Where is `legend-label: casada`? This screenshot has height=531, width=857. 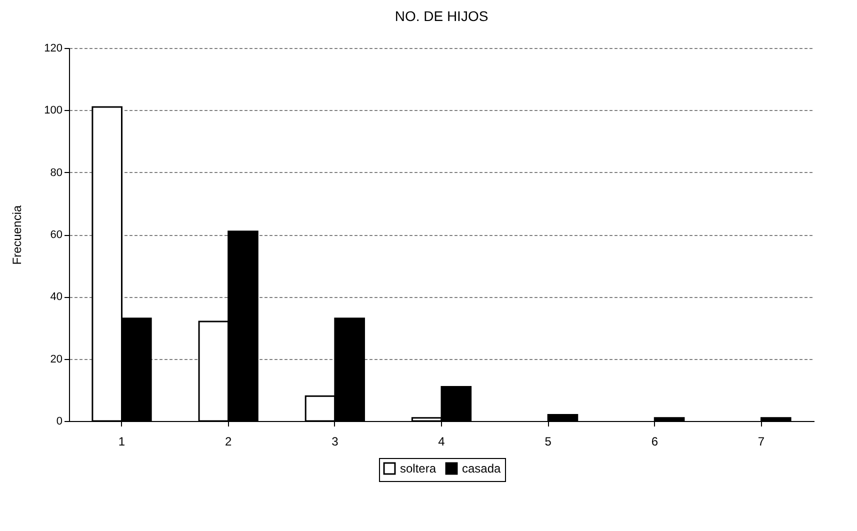 legend-label: casada is located at coordinates (482, 469).